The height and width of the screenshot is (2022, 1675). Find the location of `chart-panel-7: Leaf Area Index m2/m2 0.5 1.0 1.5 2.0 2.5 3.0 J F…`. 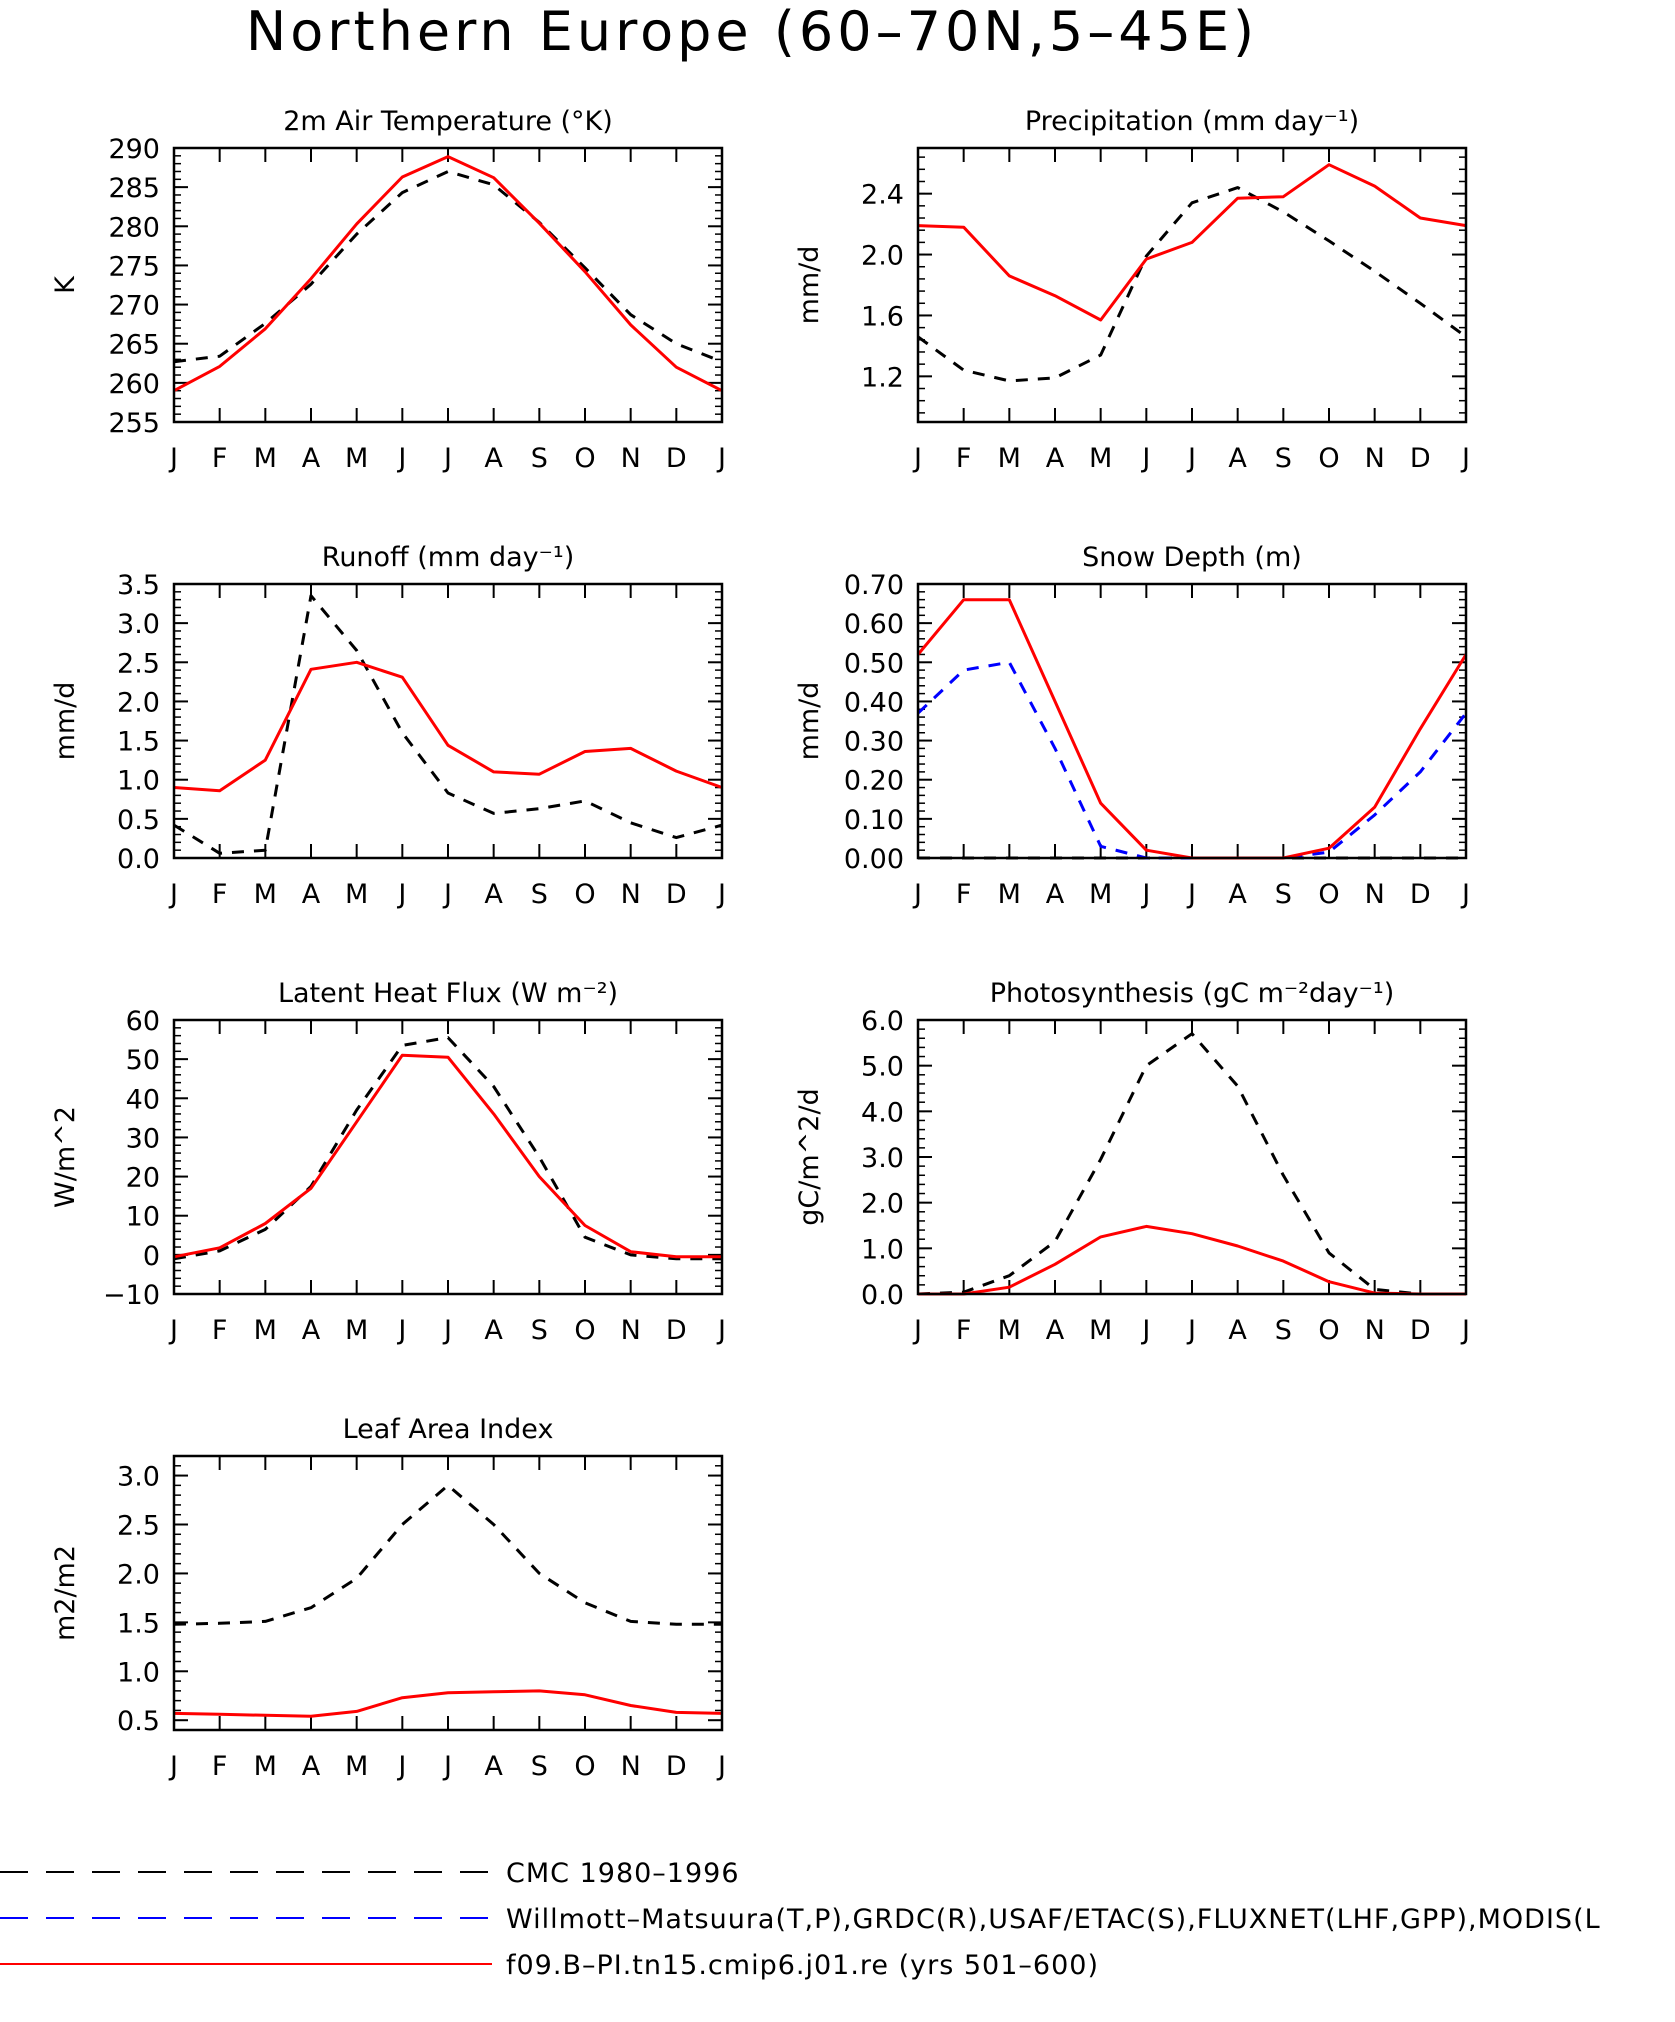

chart-panel-7: Leaf Area Index m2/m2 0.5 1.0 1.5 2.0 2.5 3.0 J F… is located at coordinates (388, 1598).